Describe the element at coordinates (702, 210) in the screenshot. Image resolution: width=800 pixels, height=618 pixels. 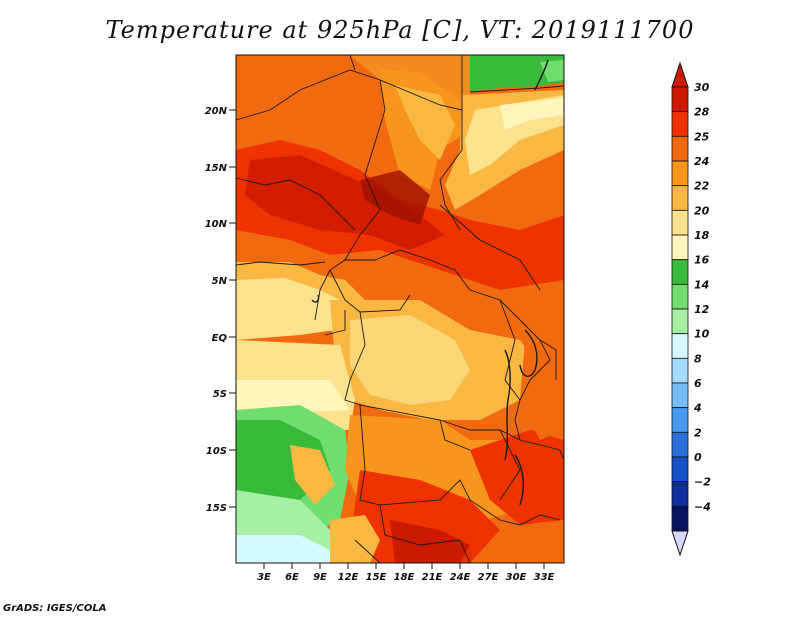
I see `colorbar-label: 20` at that location.